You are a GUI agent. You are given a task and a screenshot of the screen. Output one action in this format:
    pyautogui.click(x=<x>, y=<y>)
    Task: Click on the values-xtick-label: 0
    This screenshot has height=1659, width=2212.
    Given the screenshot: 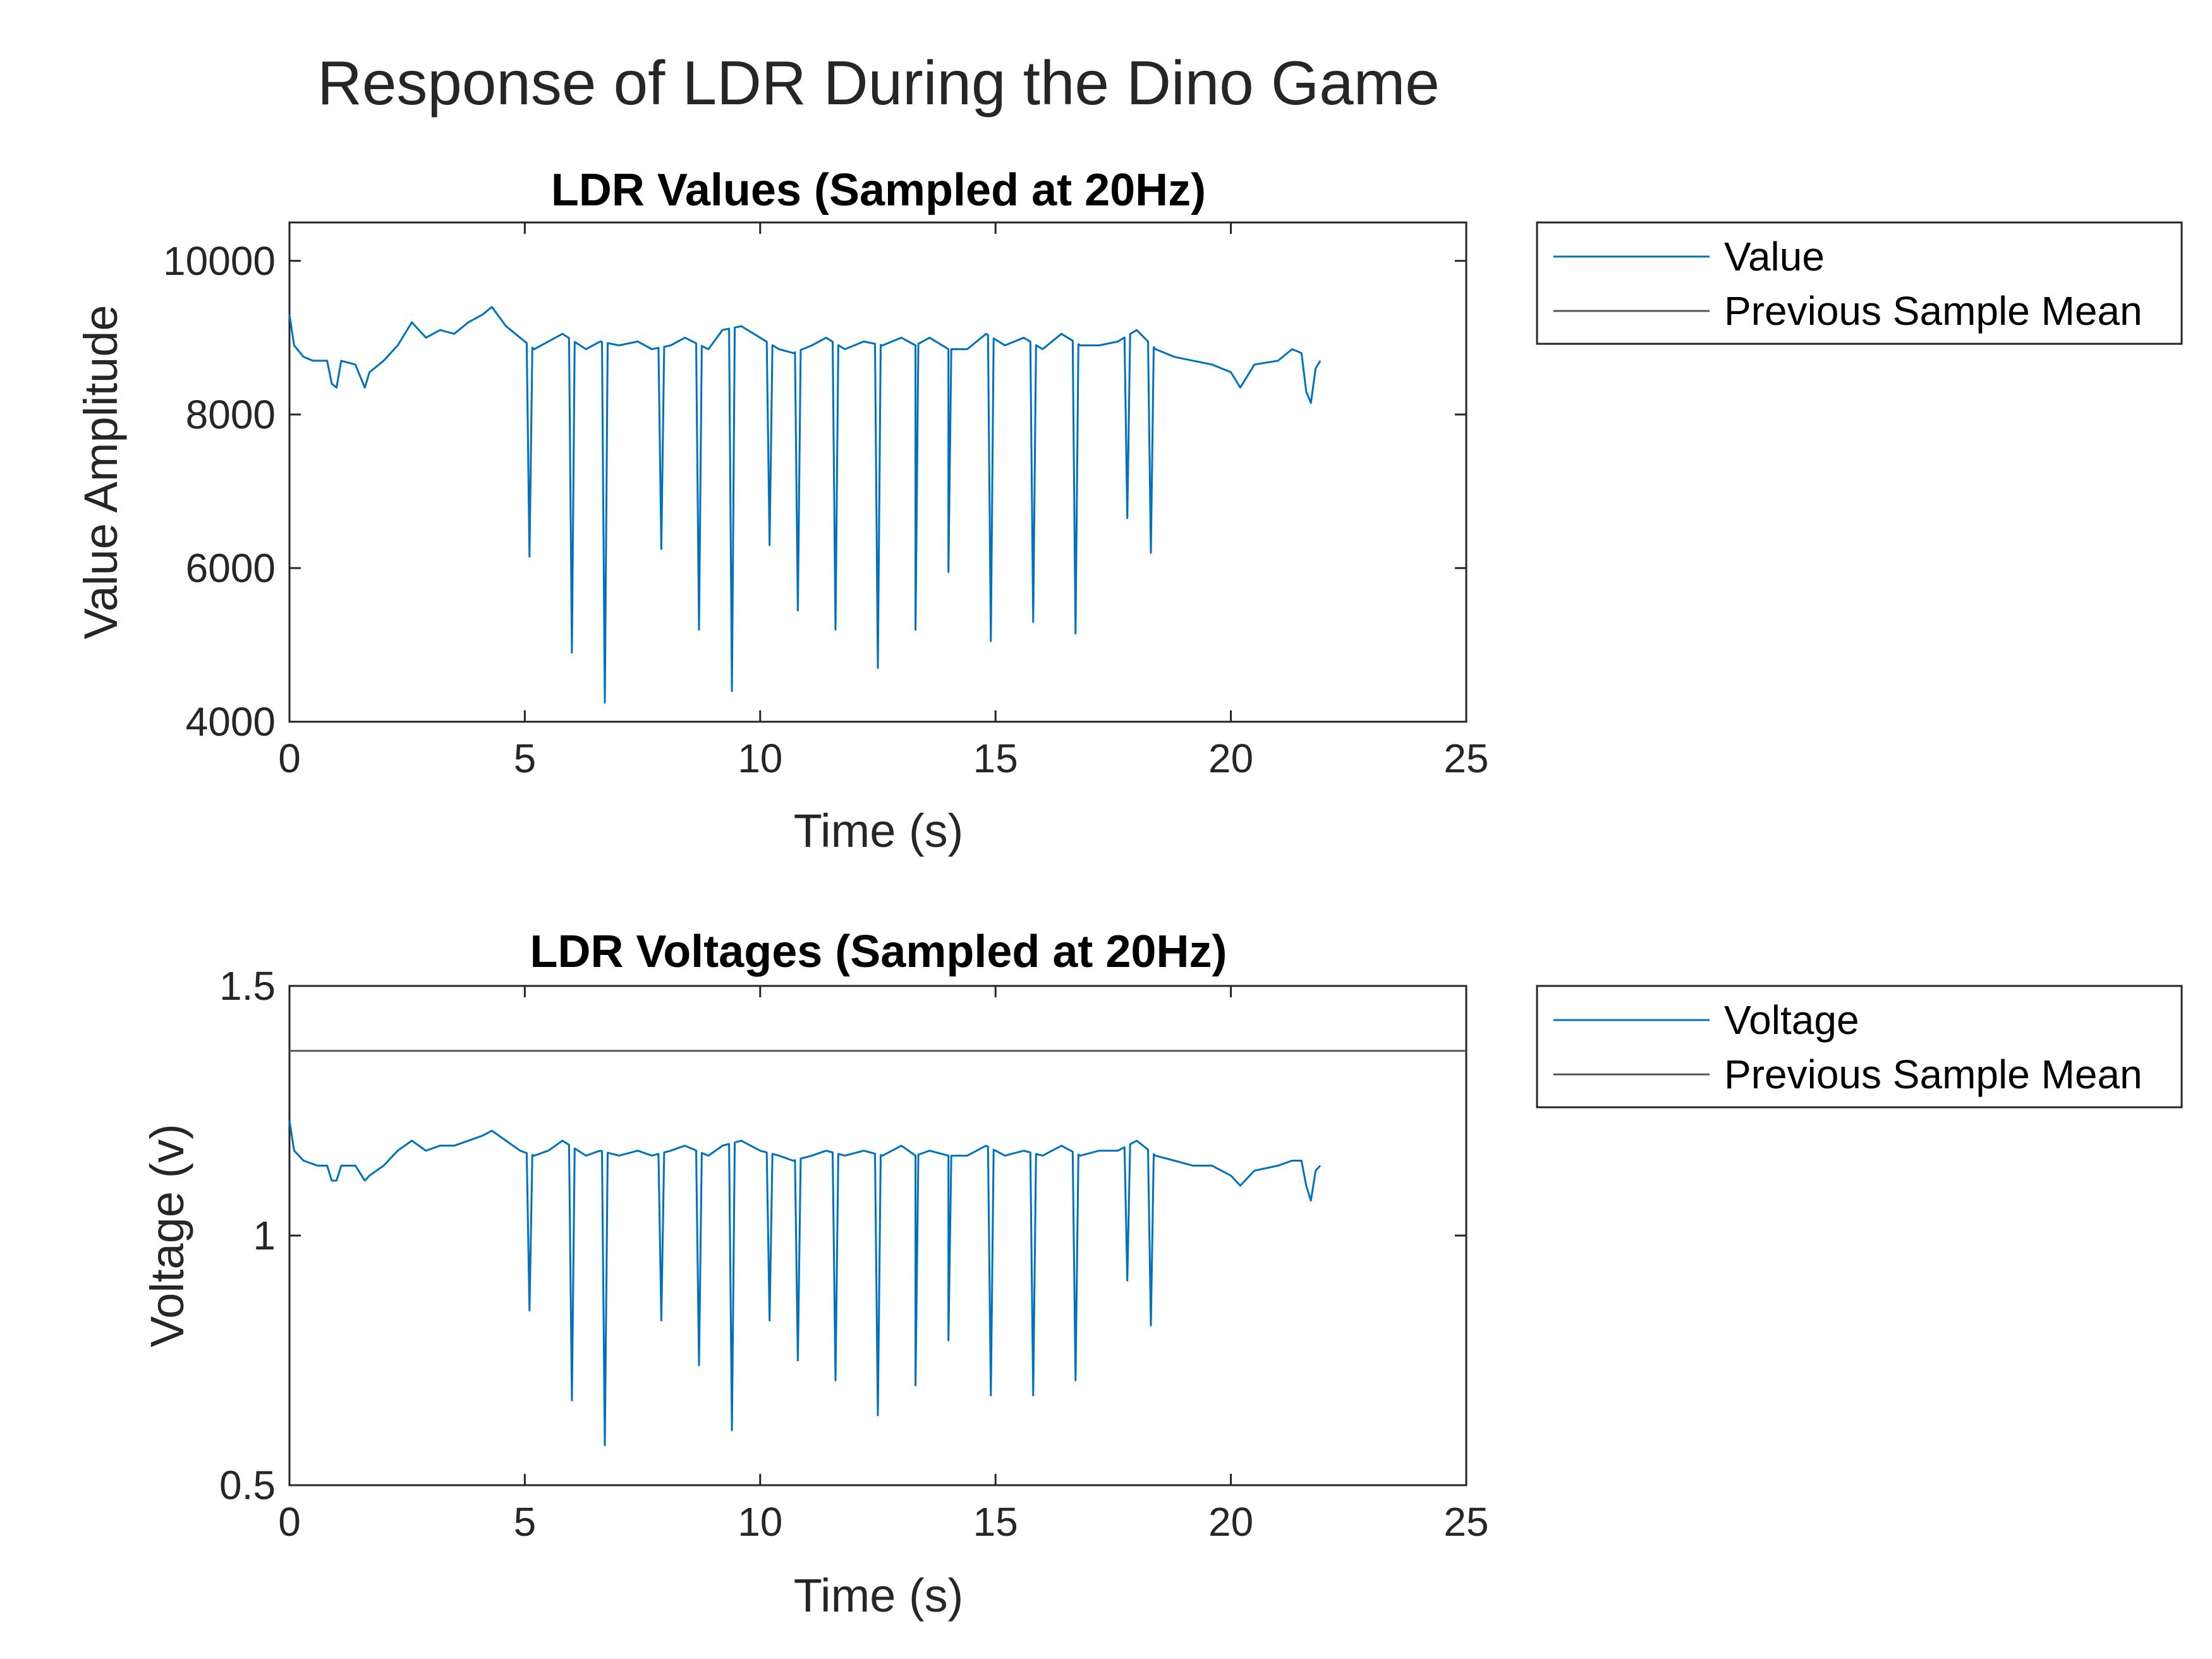 What is the action you would take?
    pyautogui.click(x=289, y=758)
    